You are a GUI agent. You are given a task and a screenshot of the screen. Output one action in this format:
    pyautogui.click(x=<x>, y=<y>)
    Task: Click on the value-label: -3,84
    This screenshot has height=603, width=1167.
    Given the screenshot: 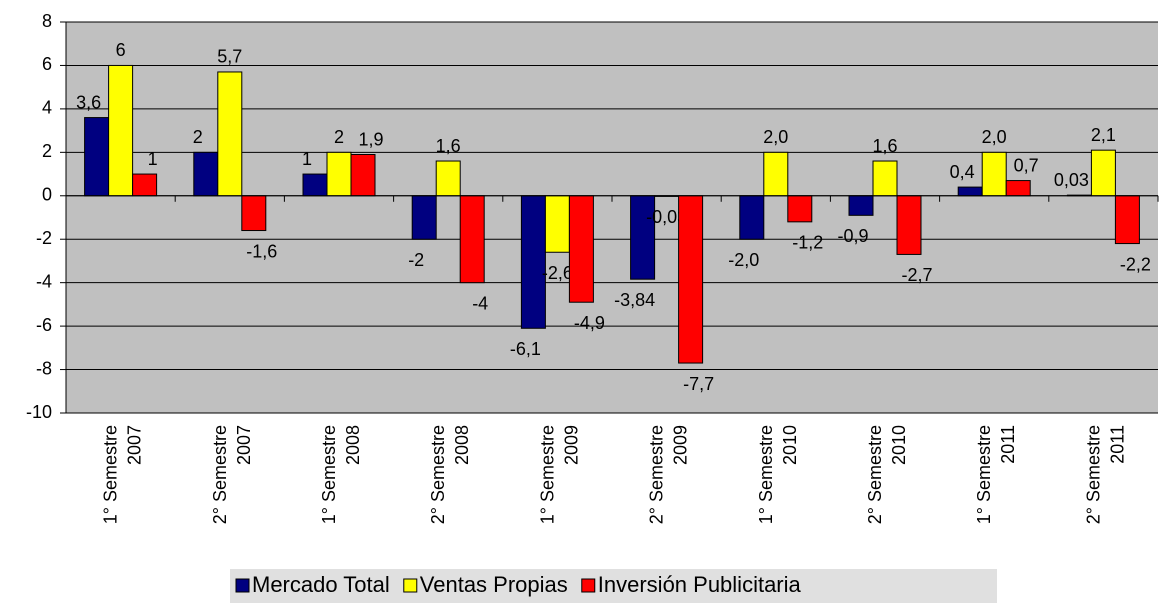 What is the action you would take?
    pyautogui.click(x=634, y=300)
    